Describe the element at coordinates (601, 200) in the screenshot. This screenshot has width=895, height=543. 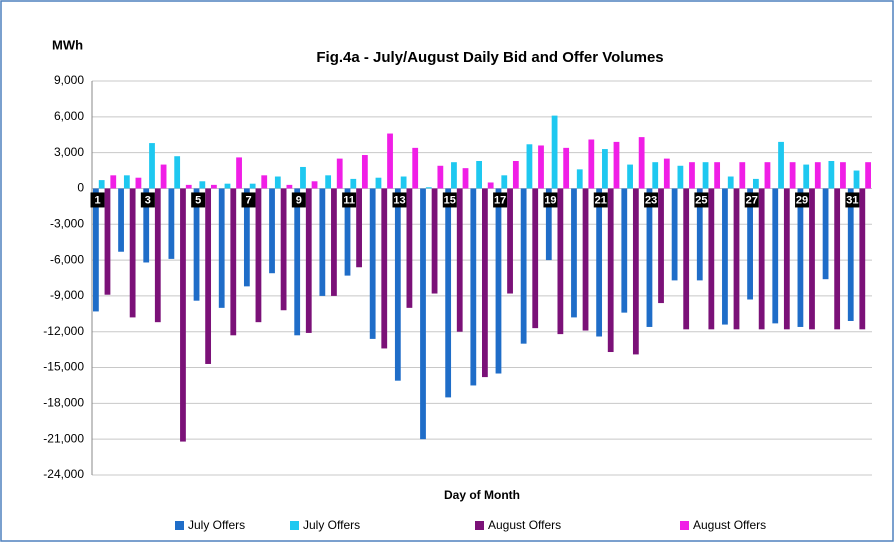
I see `x-tick-label: 21` at that location.